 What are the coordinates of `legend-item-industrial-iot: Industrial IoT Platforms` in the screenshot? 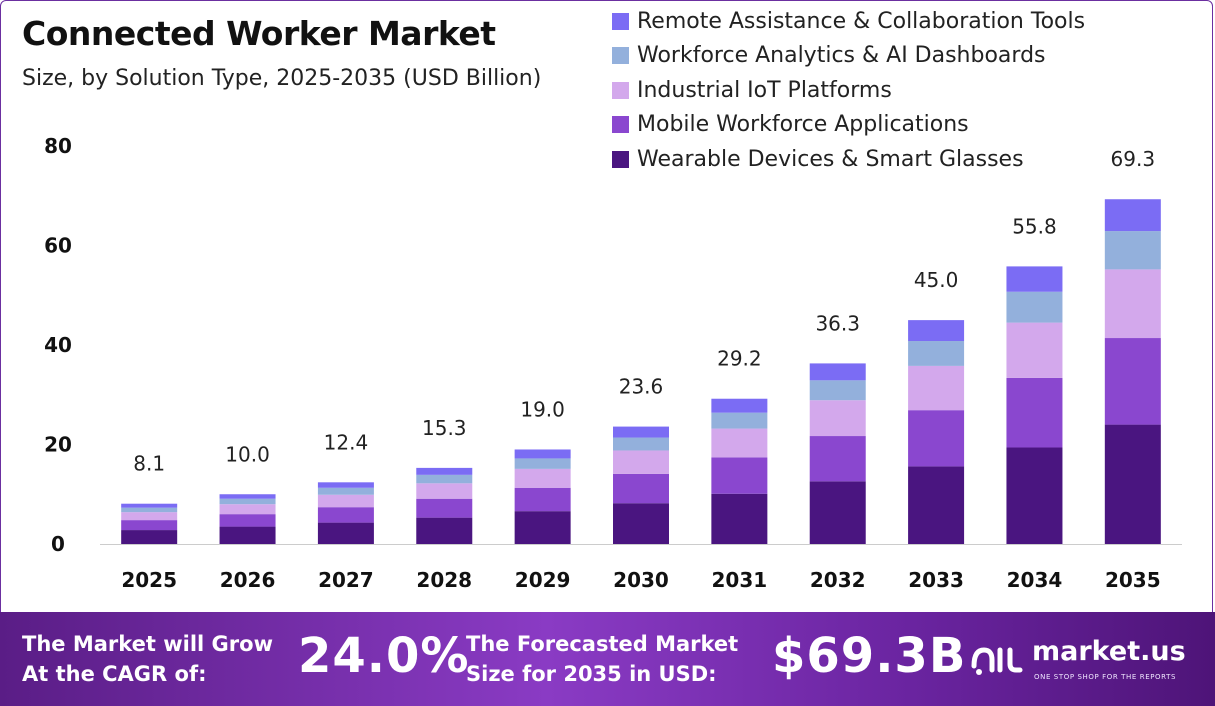 It's located at (848, 90).